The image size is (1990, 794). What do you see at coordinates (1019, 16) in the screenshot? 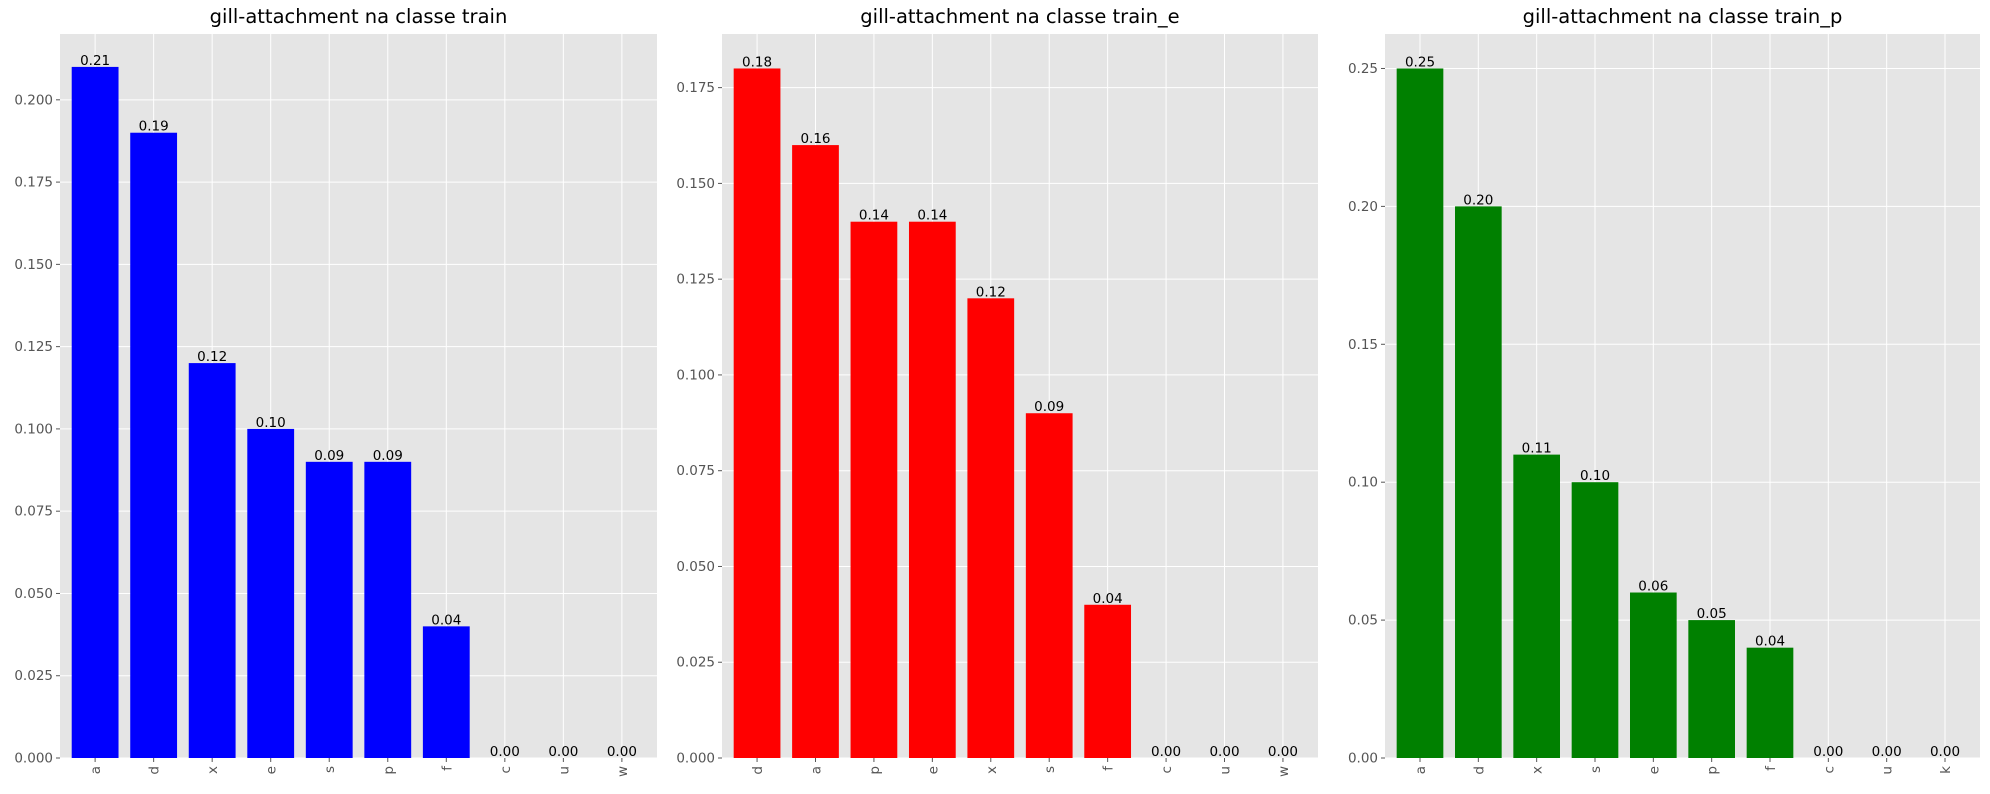
I see `chart-title: gill-attachment na classe train_e` at bounding box center [1019, 16].